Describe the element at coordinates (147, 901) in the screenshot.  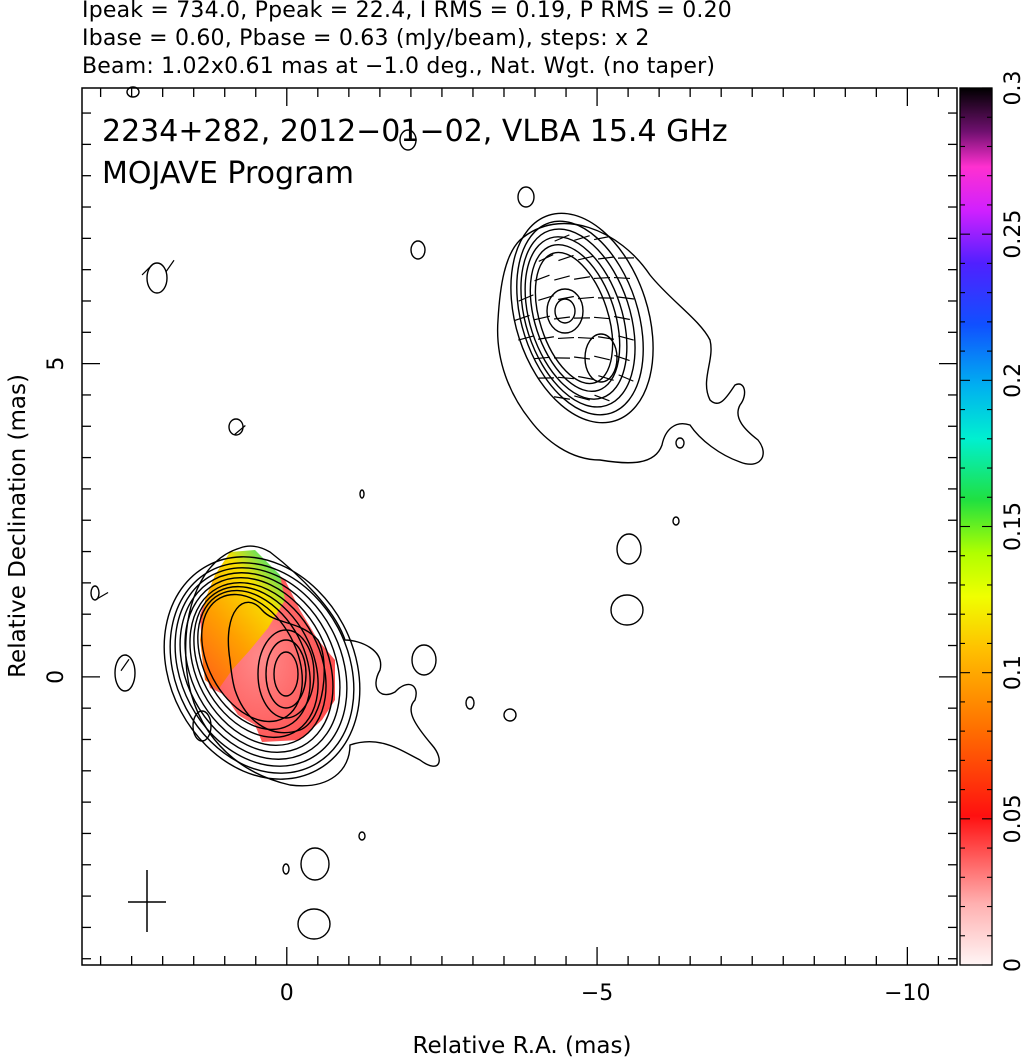
I see `beam-cross` at that location.